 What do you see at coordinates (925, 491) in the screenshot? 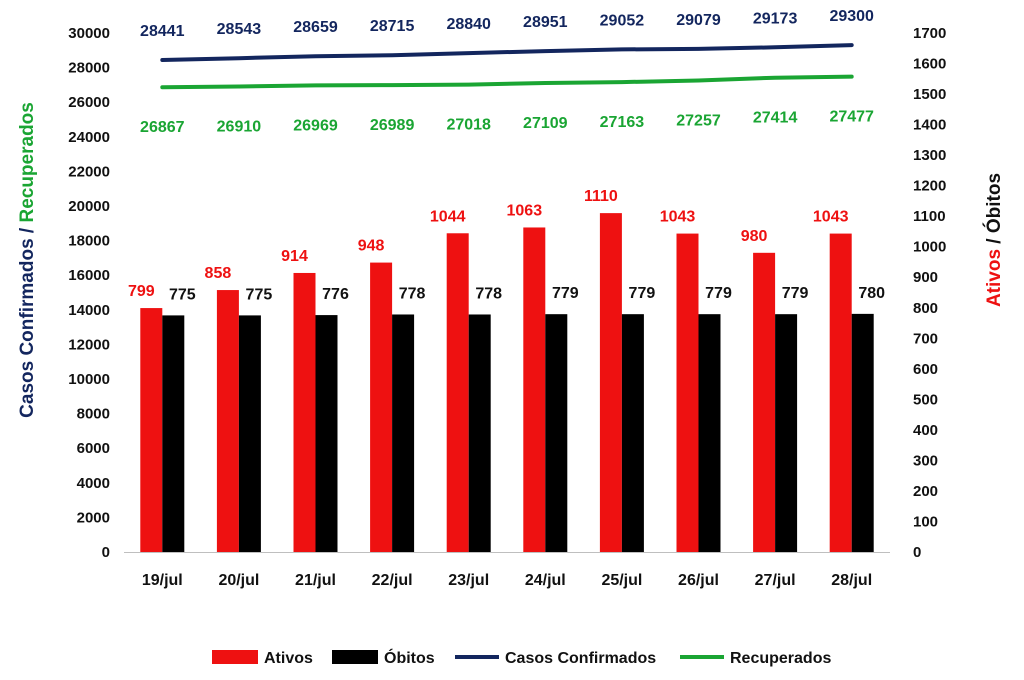
I see `y-right-tick-label: 200` at bounding box center [925, 491].